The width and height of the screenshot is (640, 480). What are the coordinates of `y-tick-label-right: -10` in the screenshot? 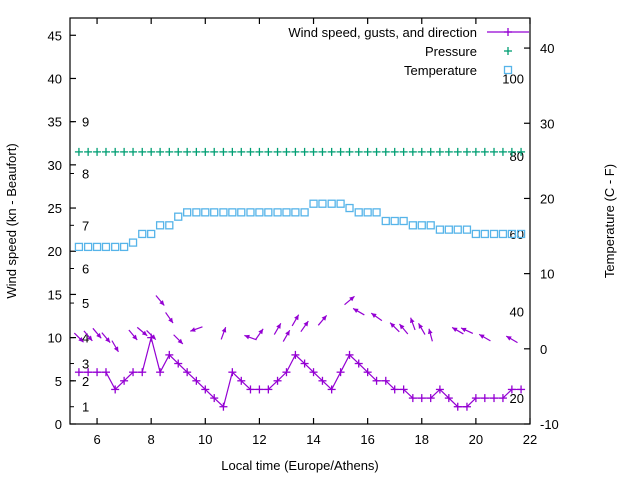 It's located at (549, 424).